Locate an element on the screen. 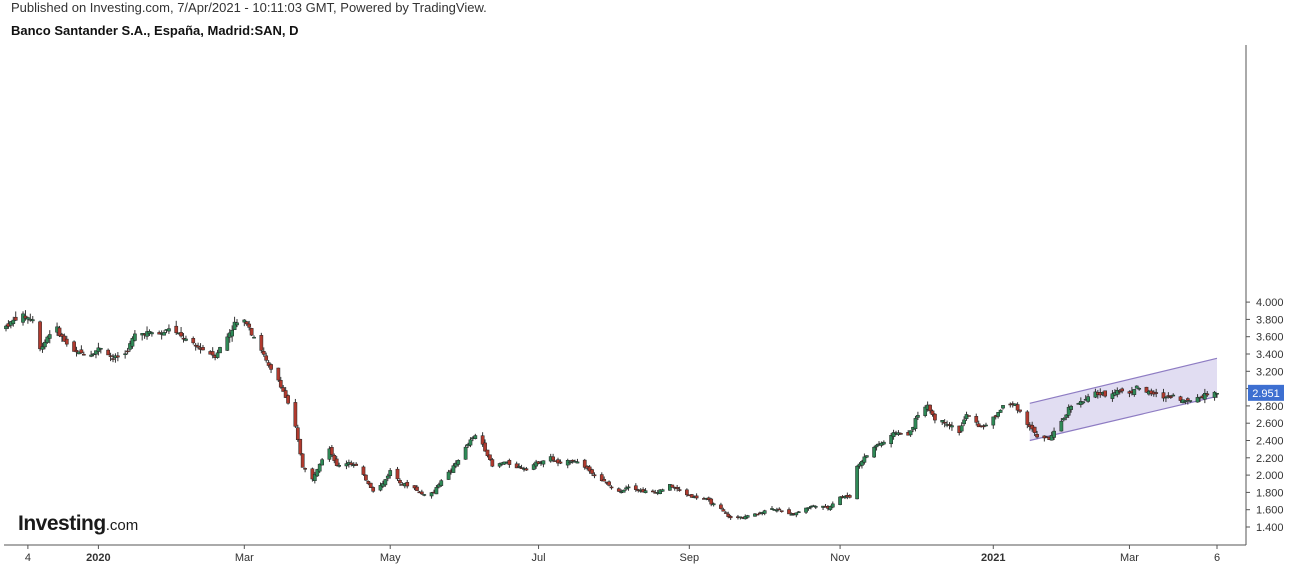 The height and width of the screenshot is (570, 1294). y-tick-label: 2.600 is located at coordinates (1270, 424).